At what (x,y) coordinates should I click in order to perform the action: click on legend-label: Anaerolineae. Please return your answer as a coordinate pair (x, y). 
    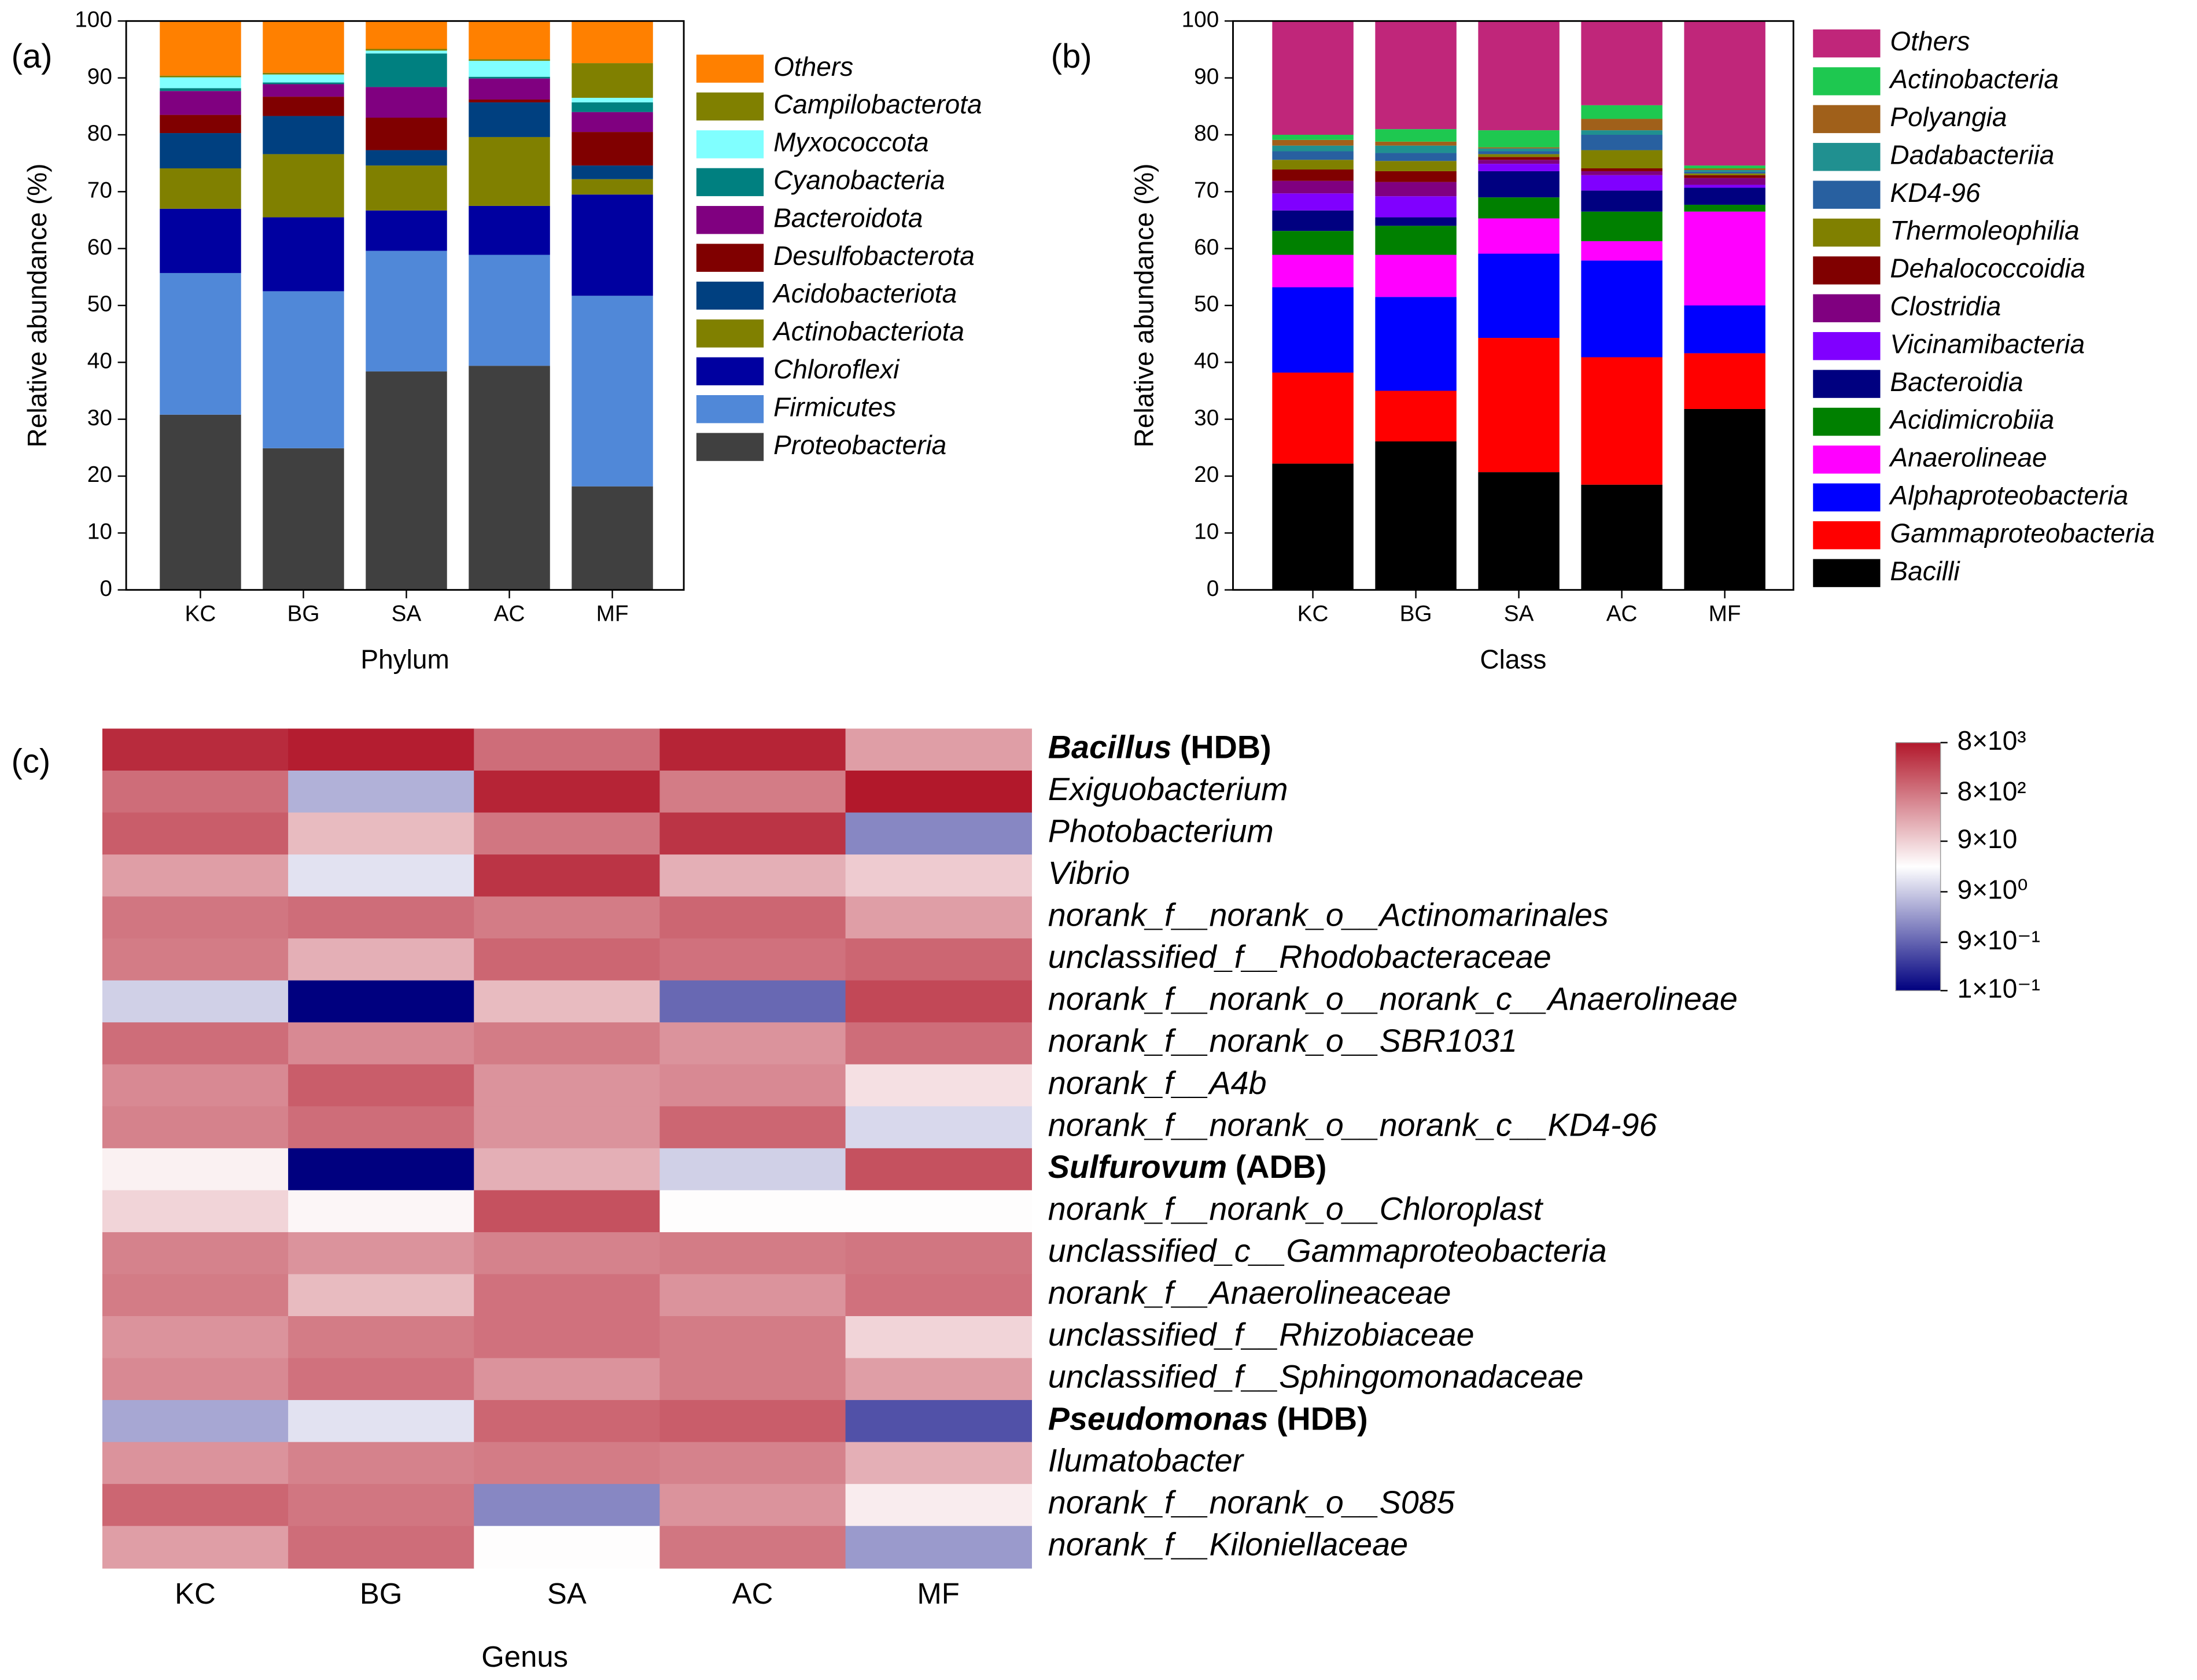
    Looking at the image, I should click on (1968, 458).